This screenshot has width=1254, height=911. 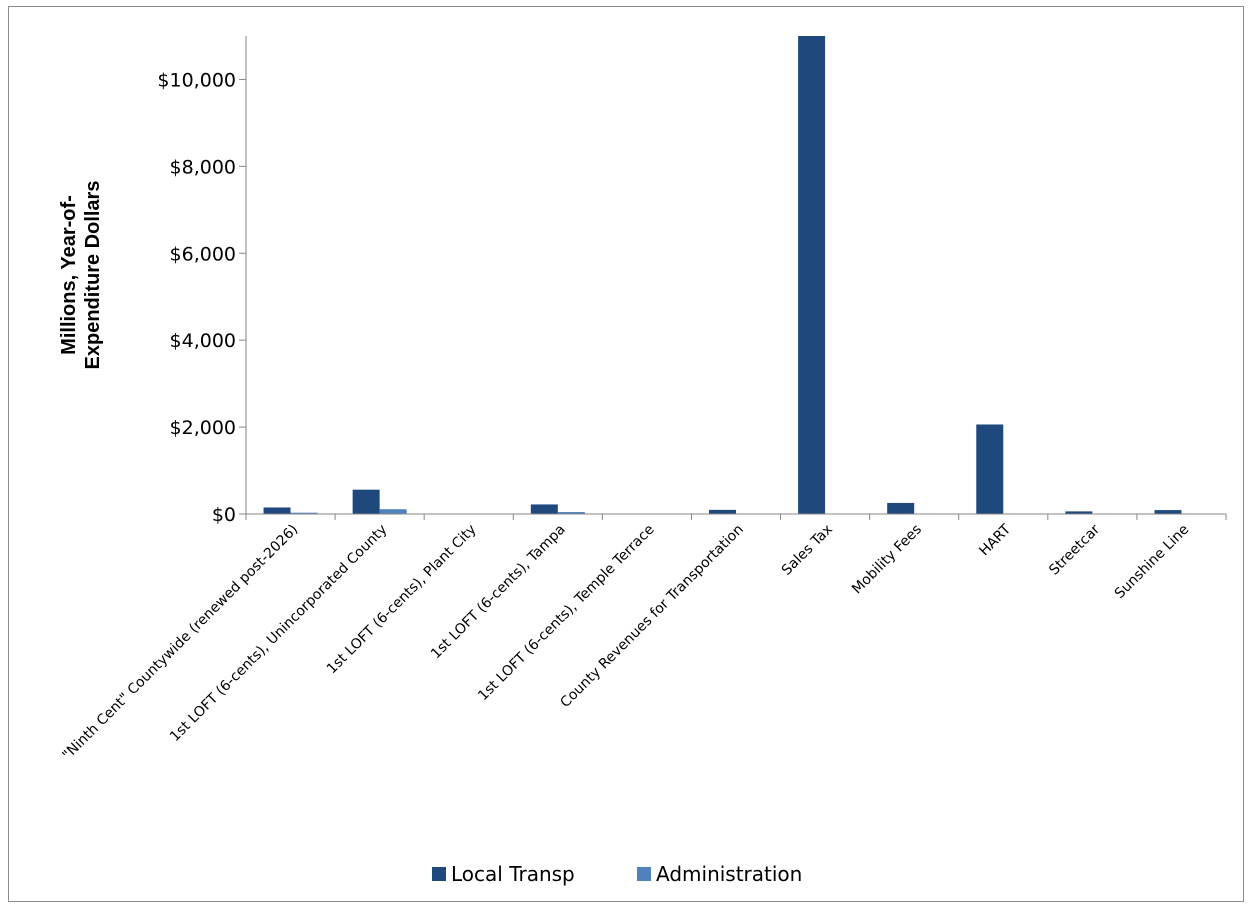 What do you see at coordinates (69, 275) in the screenshot?
I see `y-axis-title-line-1: Millions, Year-of-` at bounding box center [69, 275].